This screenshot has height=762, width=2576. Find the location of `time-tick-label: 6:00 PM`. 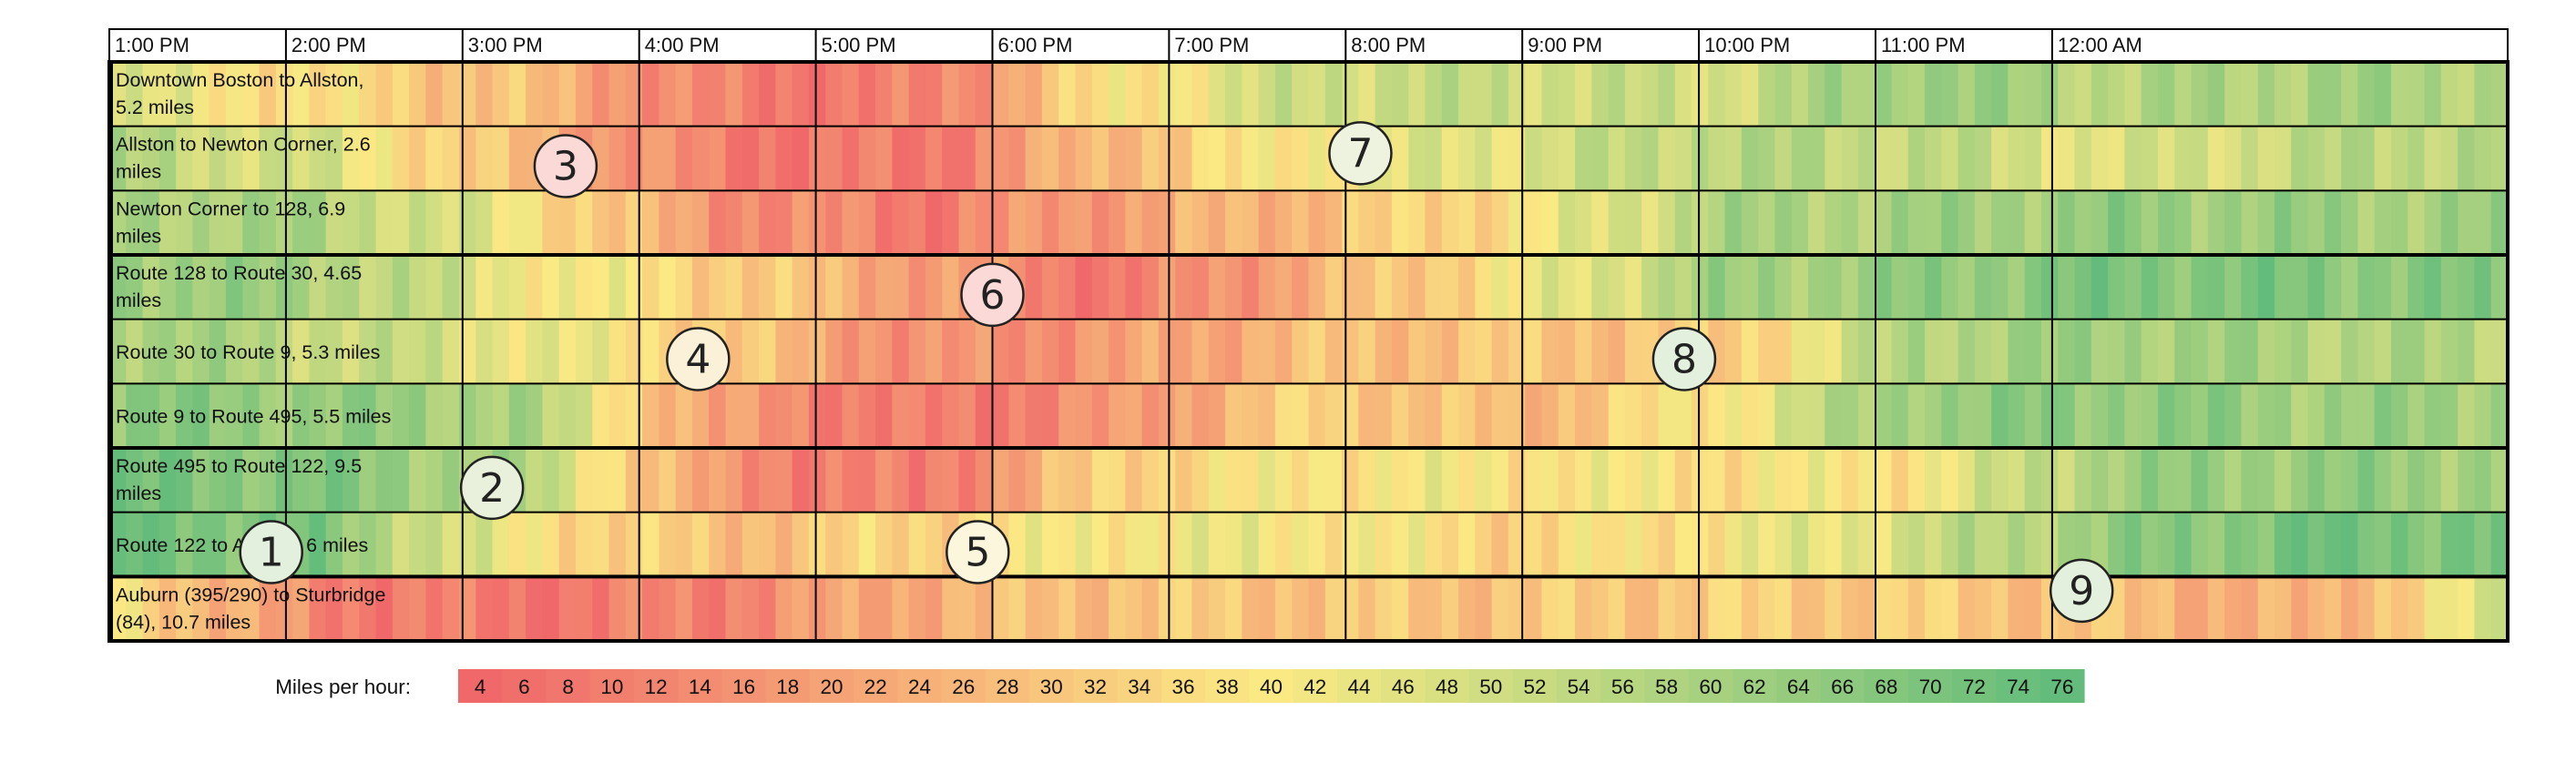

time-tick-label: 6:00 PM is located at coordinates (1035, 45).